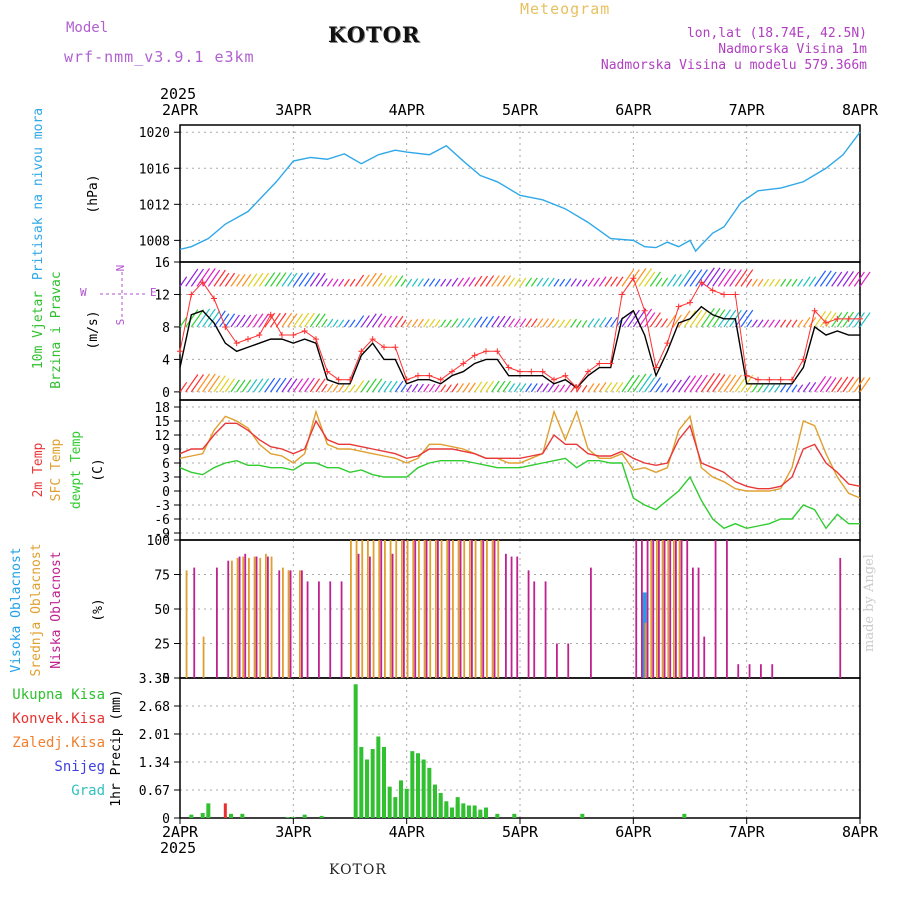  What do you see at coordinates (520, 832) in the screenshot?
I see `x-tick-label-bottom: 5APR` at bounding box center [520, 832].